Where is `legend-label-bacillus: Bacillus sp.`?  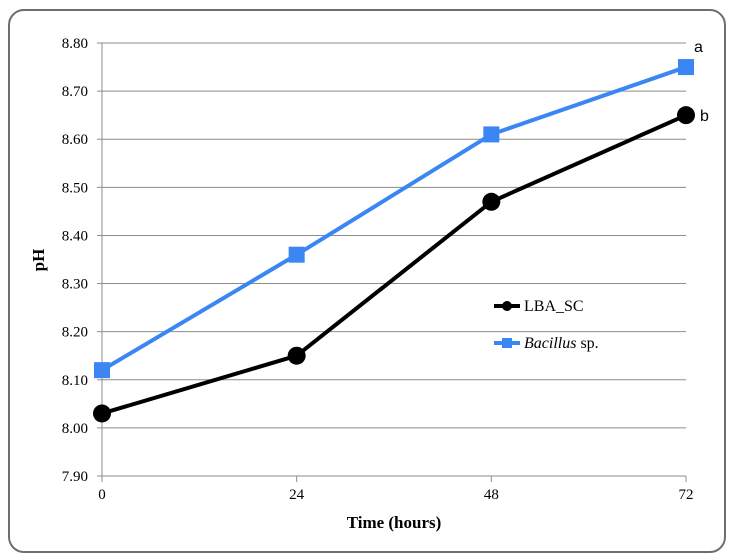 legend-label-bacillus: Bacillus sp. is located at coordinates (561, 343).